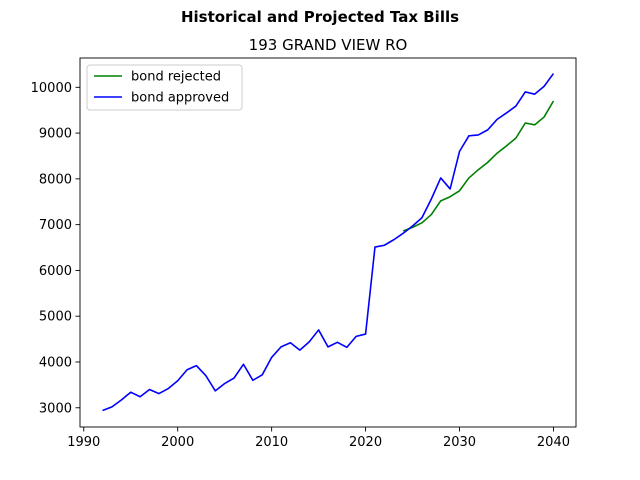  I want to click on y-tick-label: 8000, so click(55, 179).